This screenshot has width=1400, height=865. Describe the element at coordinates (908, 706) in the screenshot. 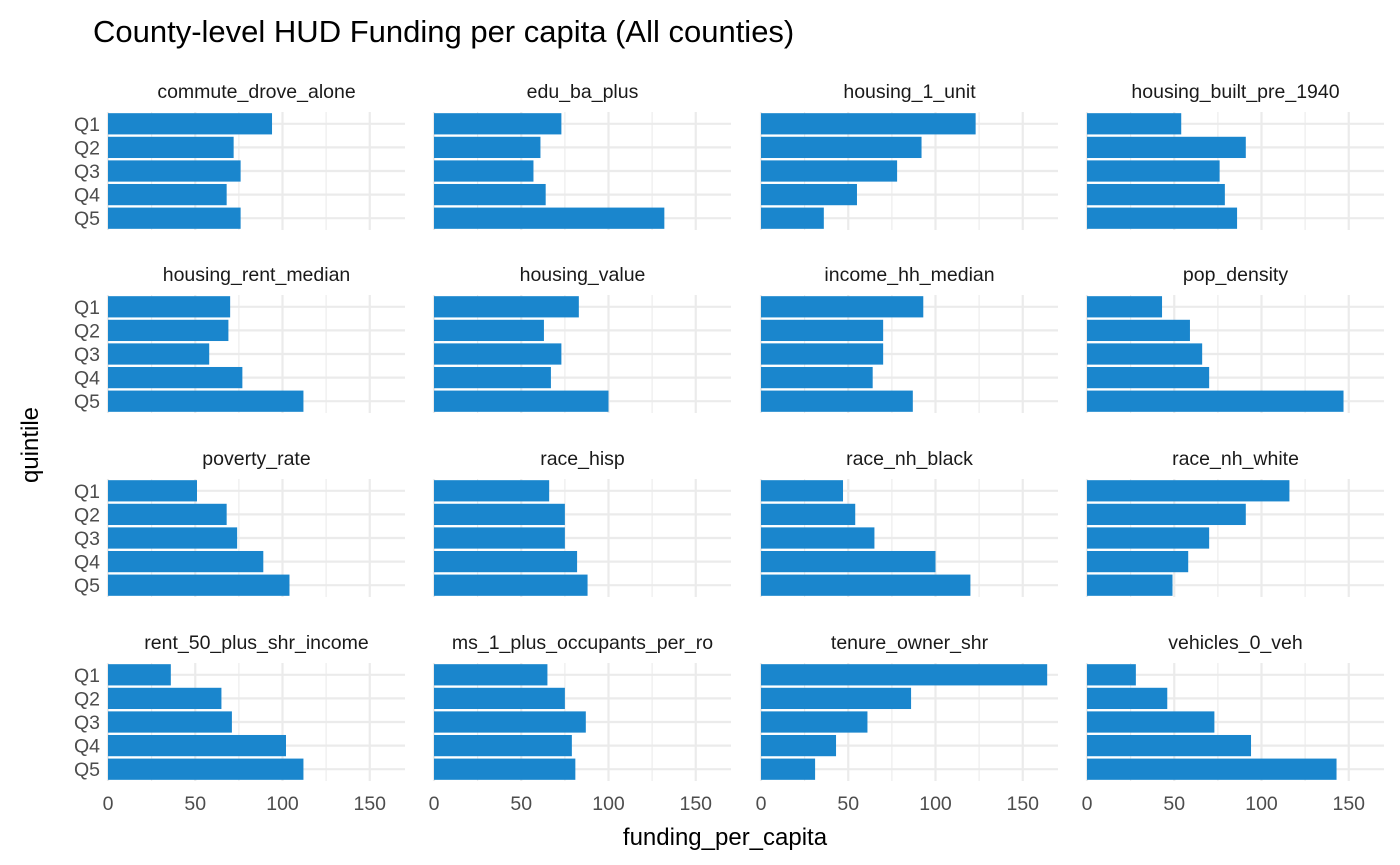

I see `facet-panel: tenure_owner_shr` at that location.